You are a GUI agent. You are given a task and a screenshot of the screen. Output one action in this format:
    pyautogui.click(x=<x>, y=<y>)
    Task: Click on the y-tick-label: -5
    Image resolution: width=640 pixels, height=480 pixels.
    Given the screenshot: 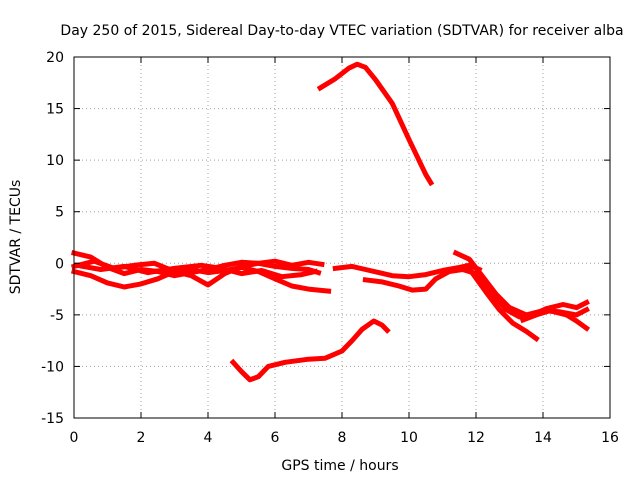 What is the action you would take?
    pyautogui.click(x=57, y=316)
    